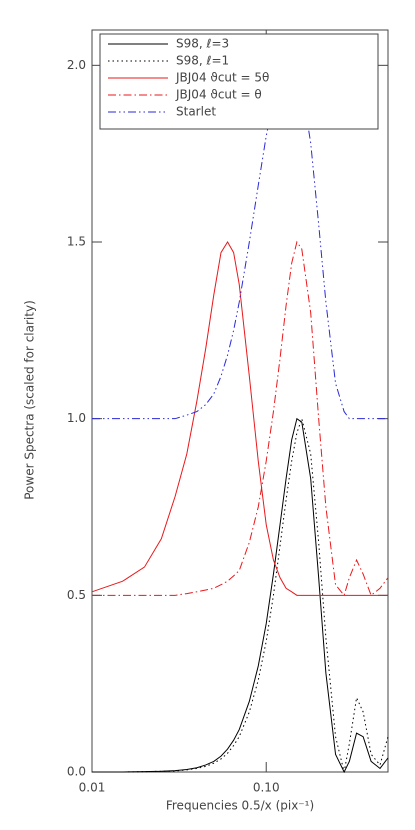 Image resolution: width=415 pixels, height=830 pixels. Describe the element at coordinates (222, 78) in the screenshot. I see `legend-label: JBJ04 ϑcut = 5θ` at that location.